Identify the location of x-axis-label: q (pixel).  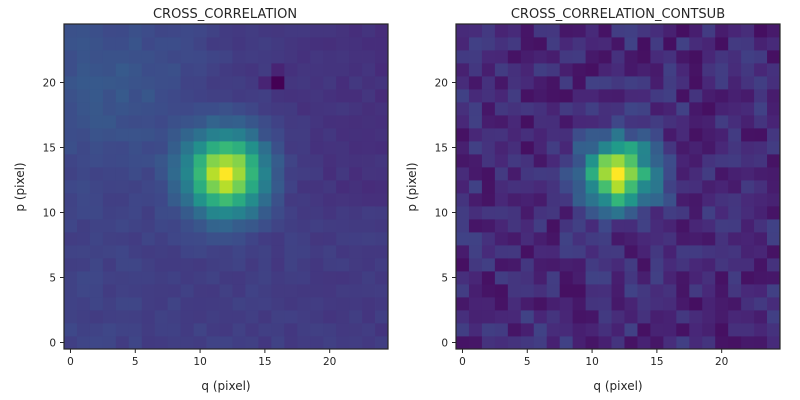
(225, 386).